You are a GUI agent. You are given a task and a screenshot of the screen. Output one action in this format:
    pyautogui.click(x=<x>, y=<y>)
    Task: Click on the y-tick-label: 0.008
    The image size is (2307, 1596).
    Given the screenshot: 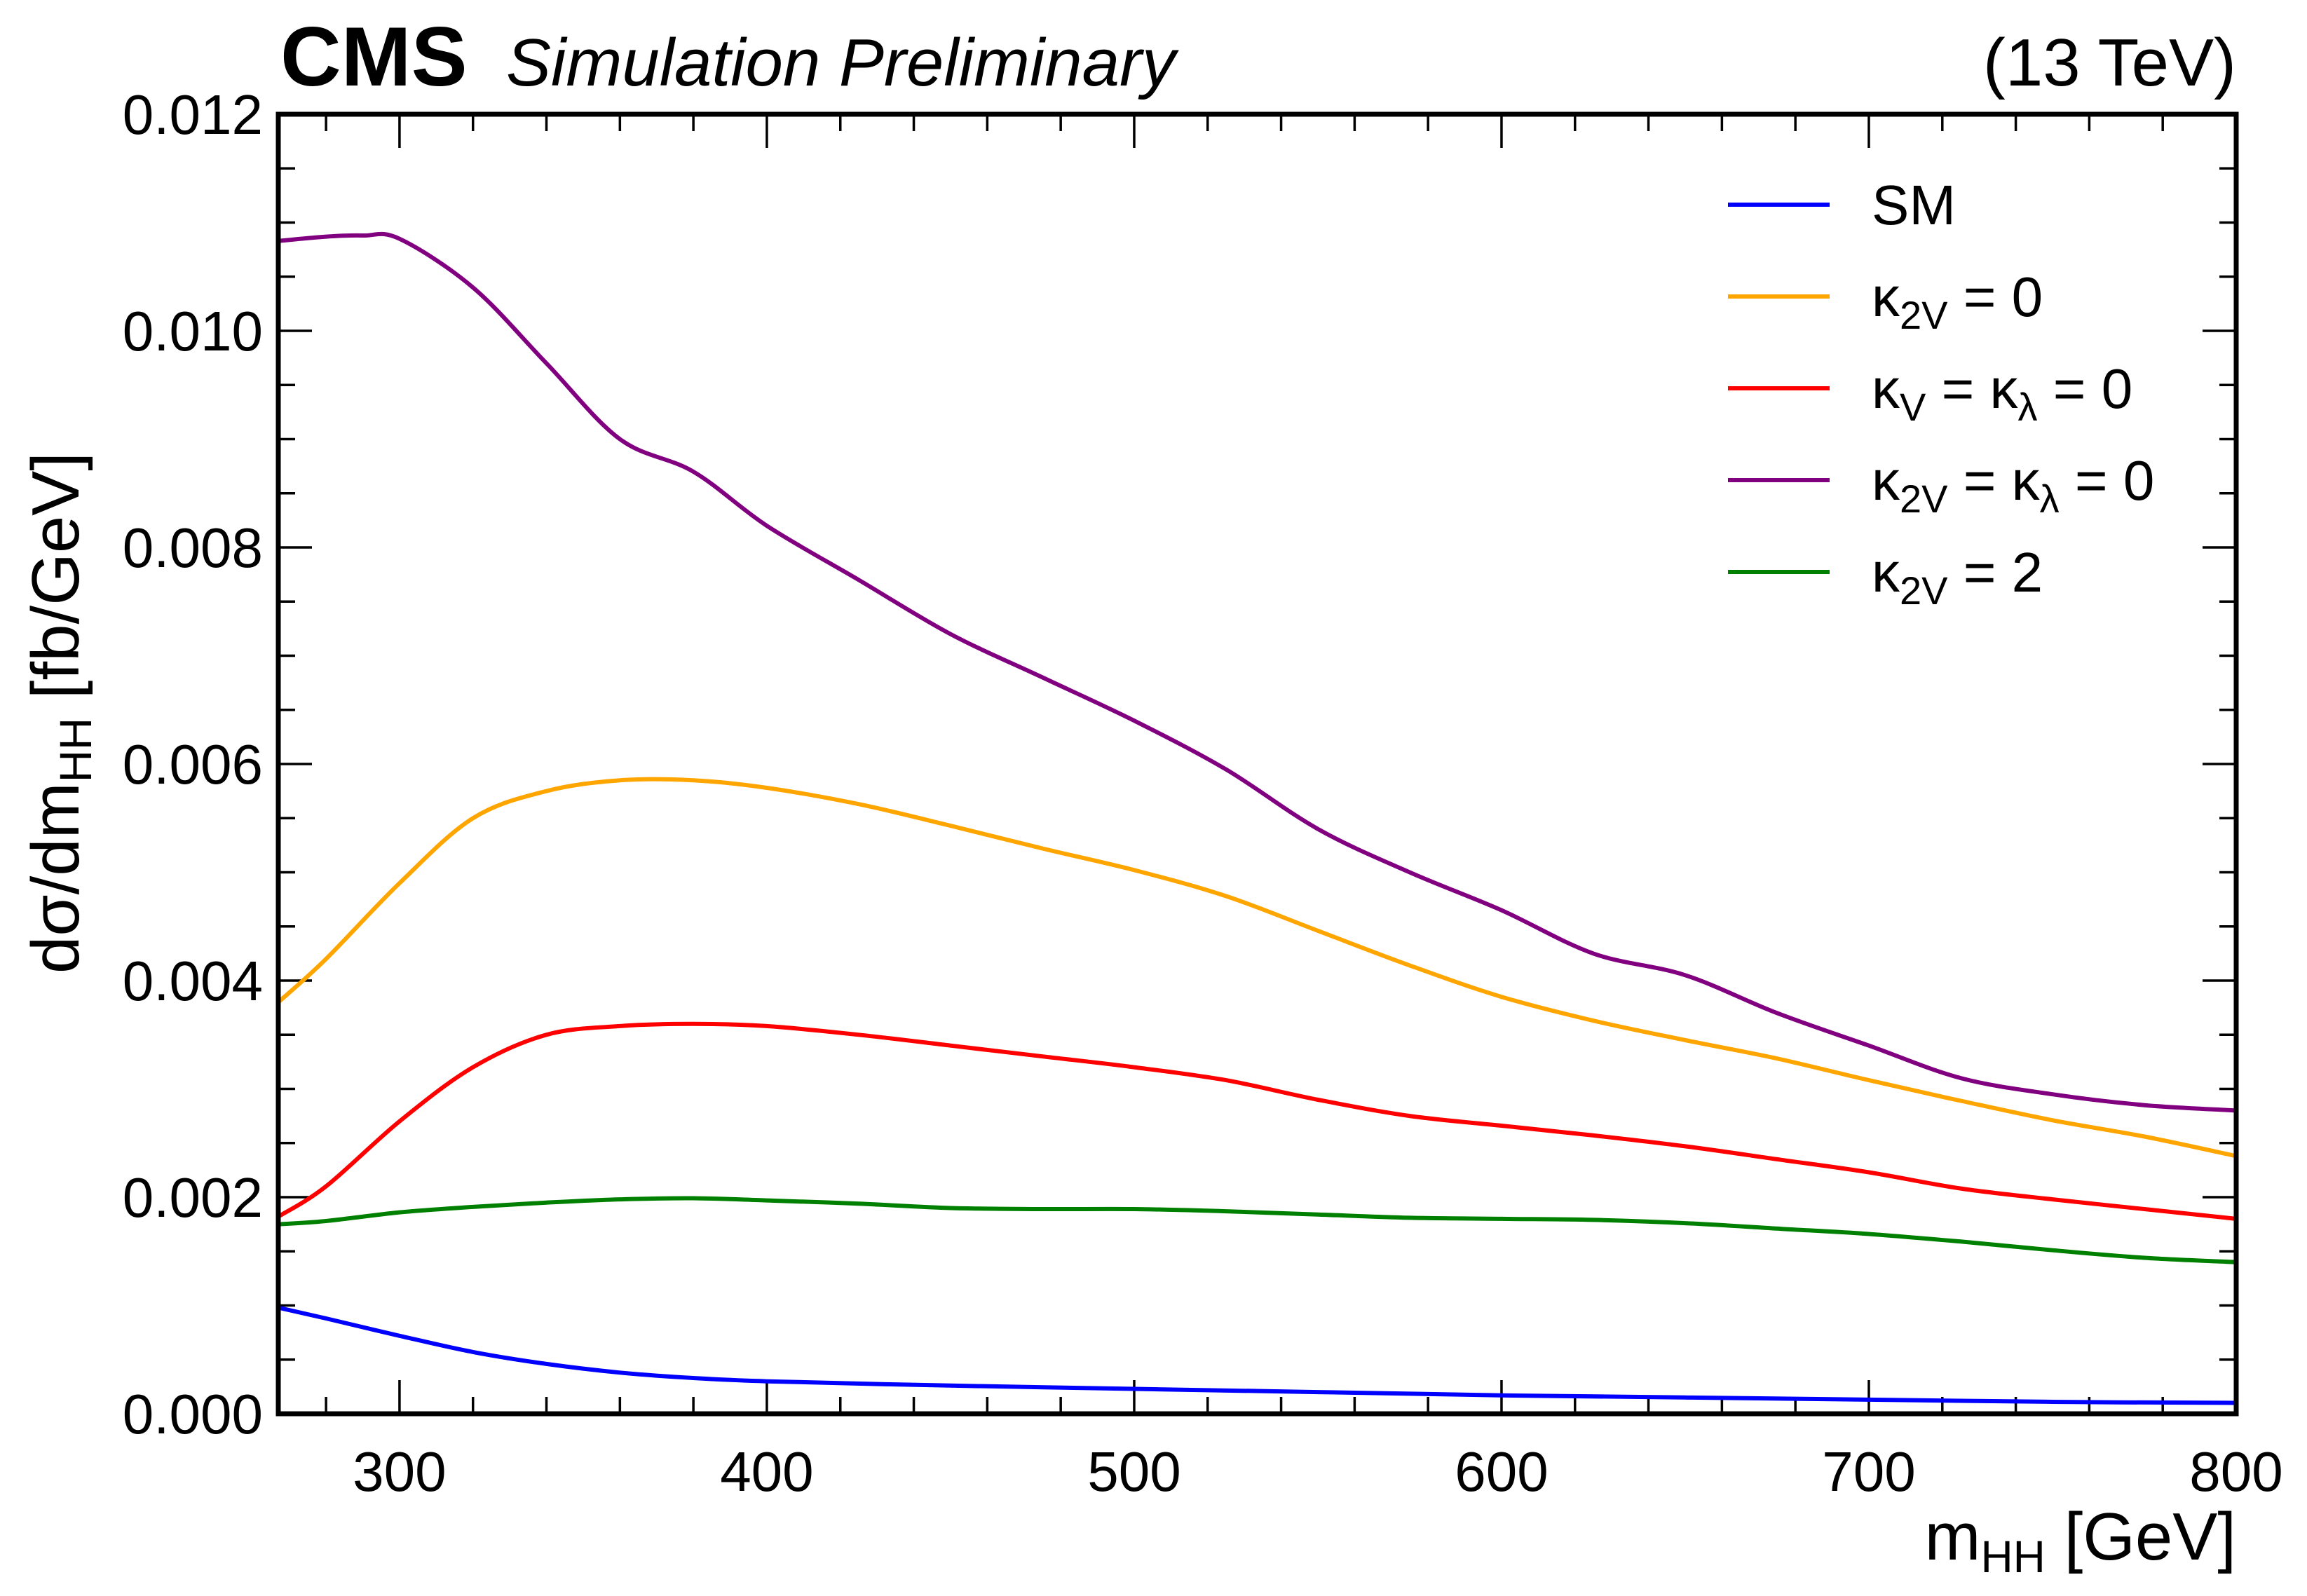 What is the action you would take?
    pyautogui.click(x=193, y=548)
    